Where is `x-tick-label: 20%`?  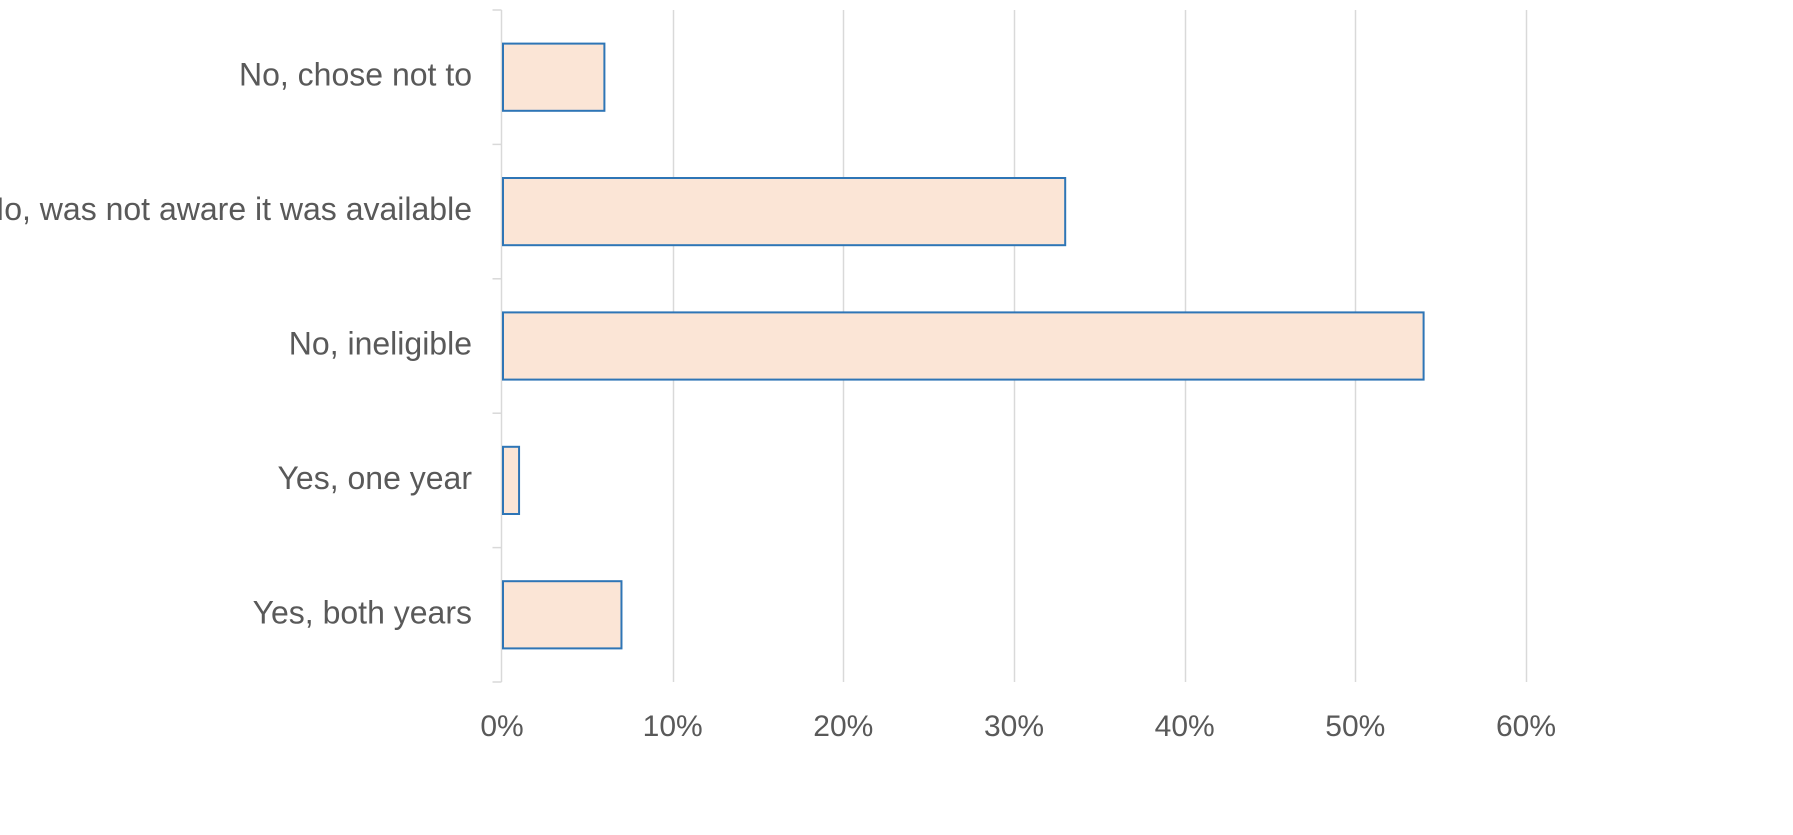
x-tick-label: 20% is located at coordinates (843, 726).